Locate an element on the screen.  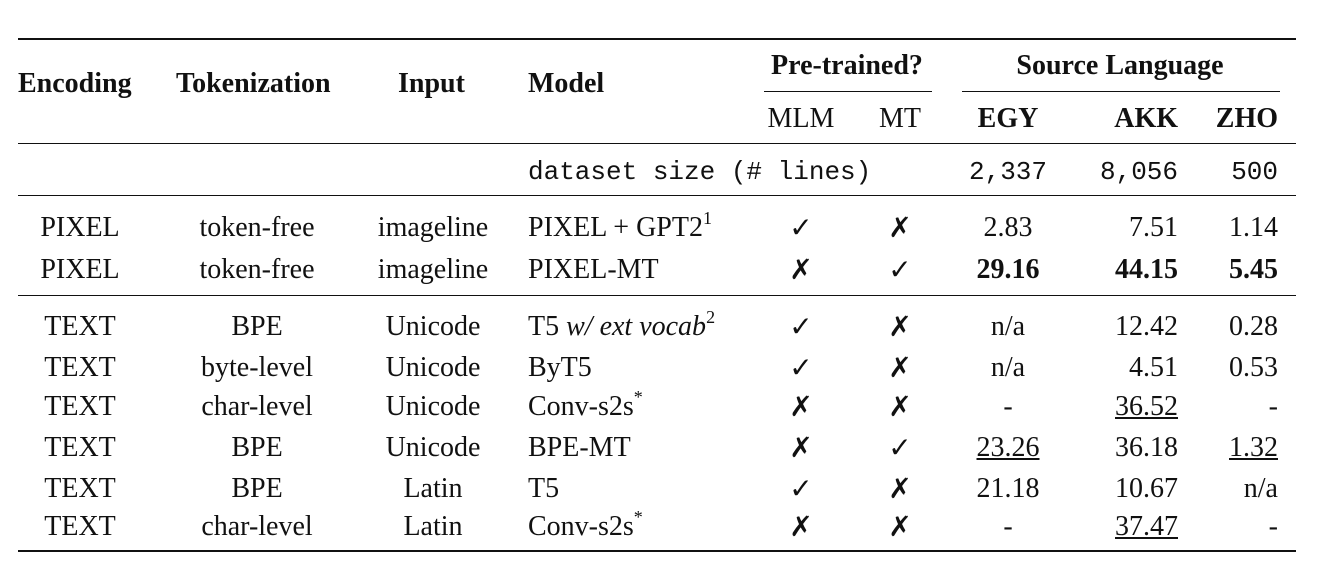
model-variant: w/ ext vocab is located at coordinates (636, 326).